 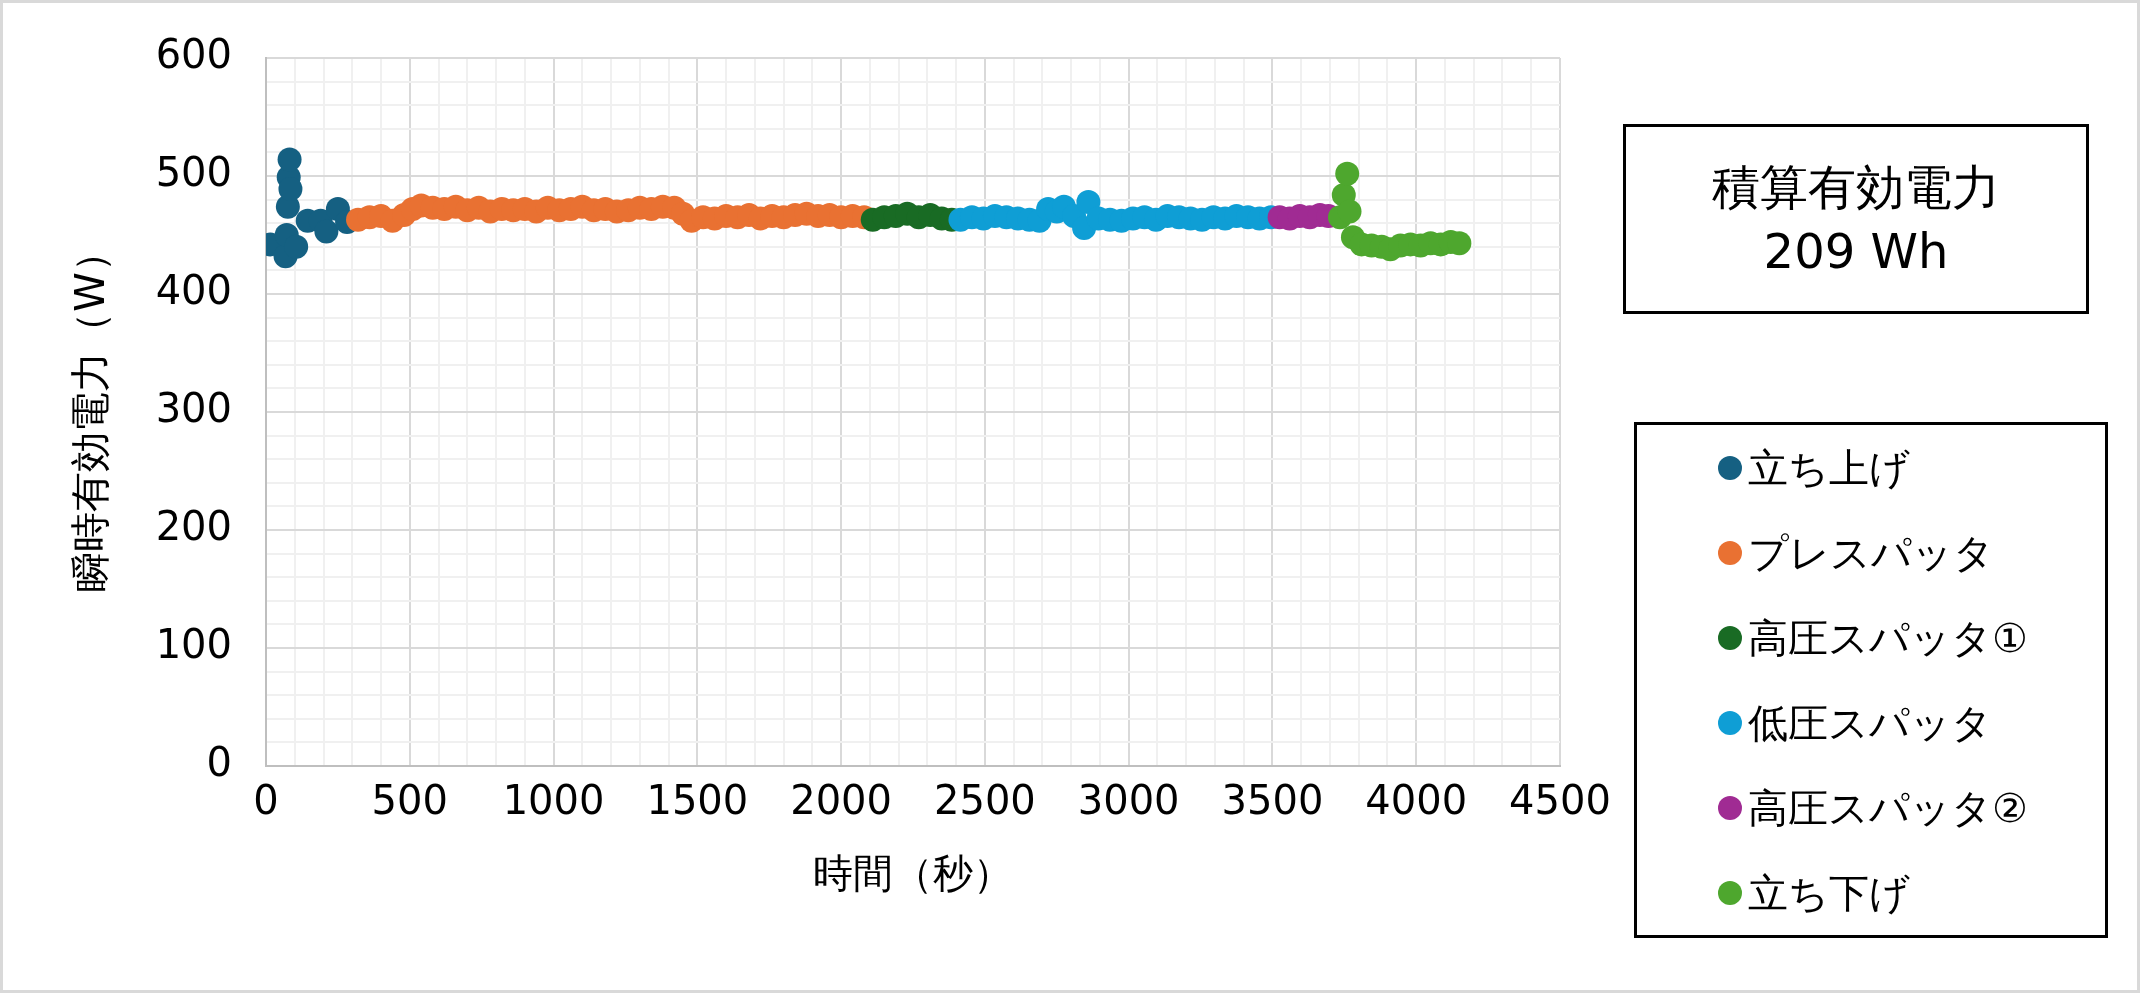 What do you see at coordinates (1560, 800) in the screenshot?
I see `x-tick-label: 4500` at bounding box center [1560, 800].